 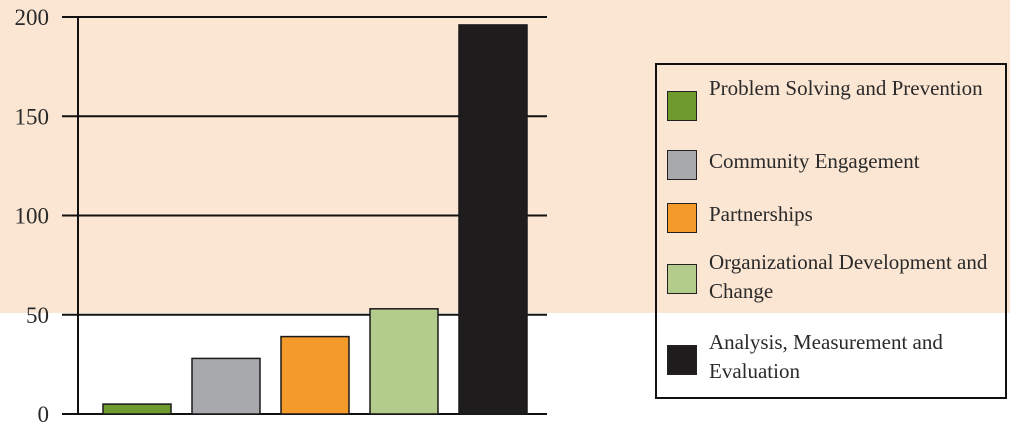 I want to click on y-tick-labels: 0 50 100 150 200, so click(x=32, y=215).